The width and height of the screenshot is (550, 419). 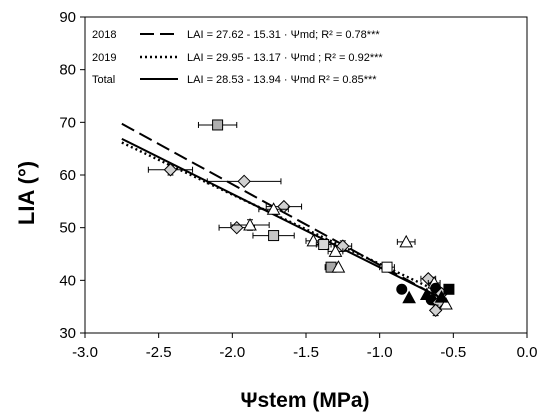 What do you see at coordinates (306, 352) in the screenshot?
I see `x-tick-label: -1.5` at bounding box center [306, 352].